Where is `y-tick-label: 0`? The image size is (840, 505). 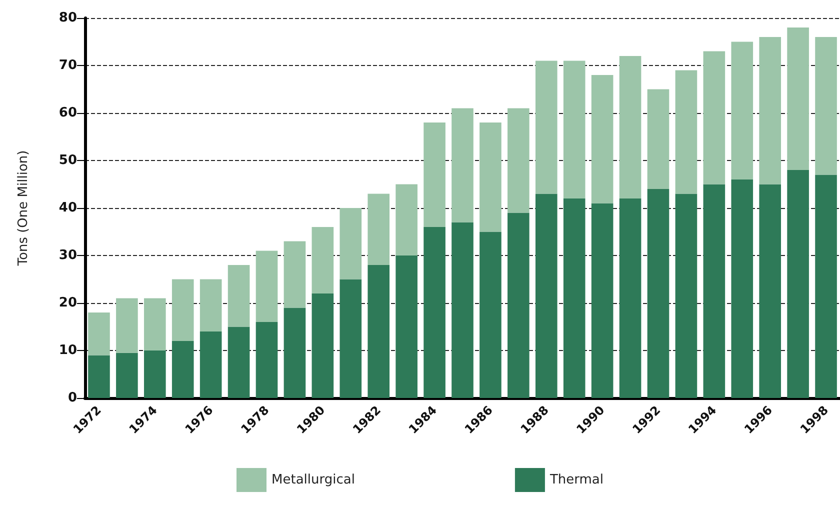 y-tick-label: 0 is located at coordinates (72, 398).